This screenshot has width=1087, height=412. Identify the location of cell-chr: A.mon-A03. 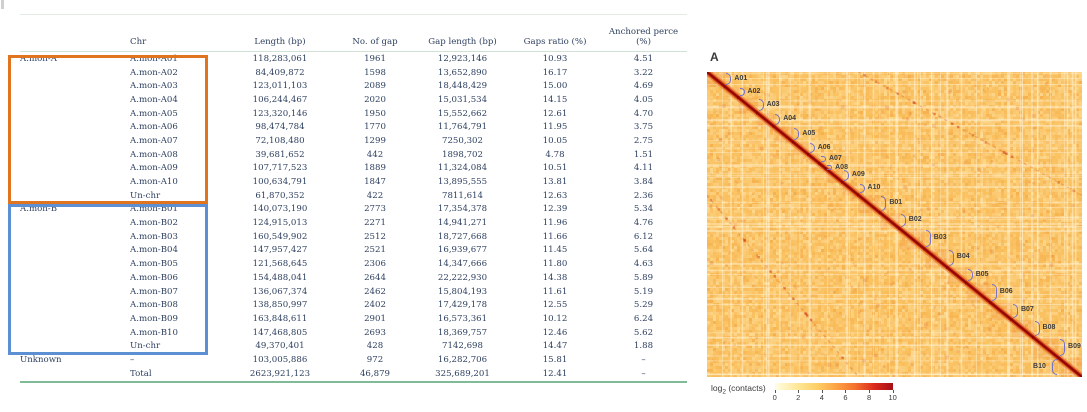
(154, 86).